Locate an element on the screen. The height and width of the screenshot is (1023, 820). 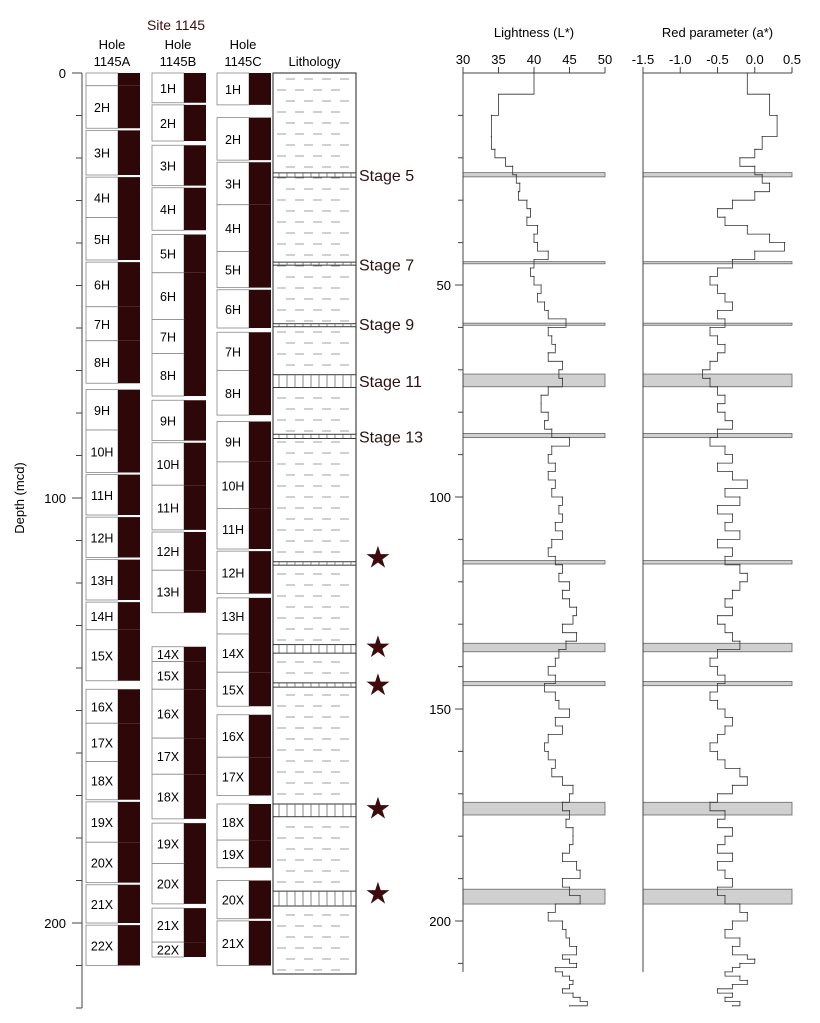
core-label: 10H is located at coordinates (102, 452).